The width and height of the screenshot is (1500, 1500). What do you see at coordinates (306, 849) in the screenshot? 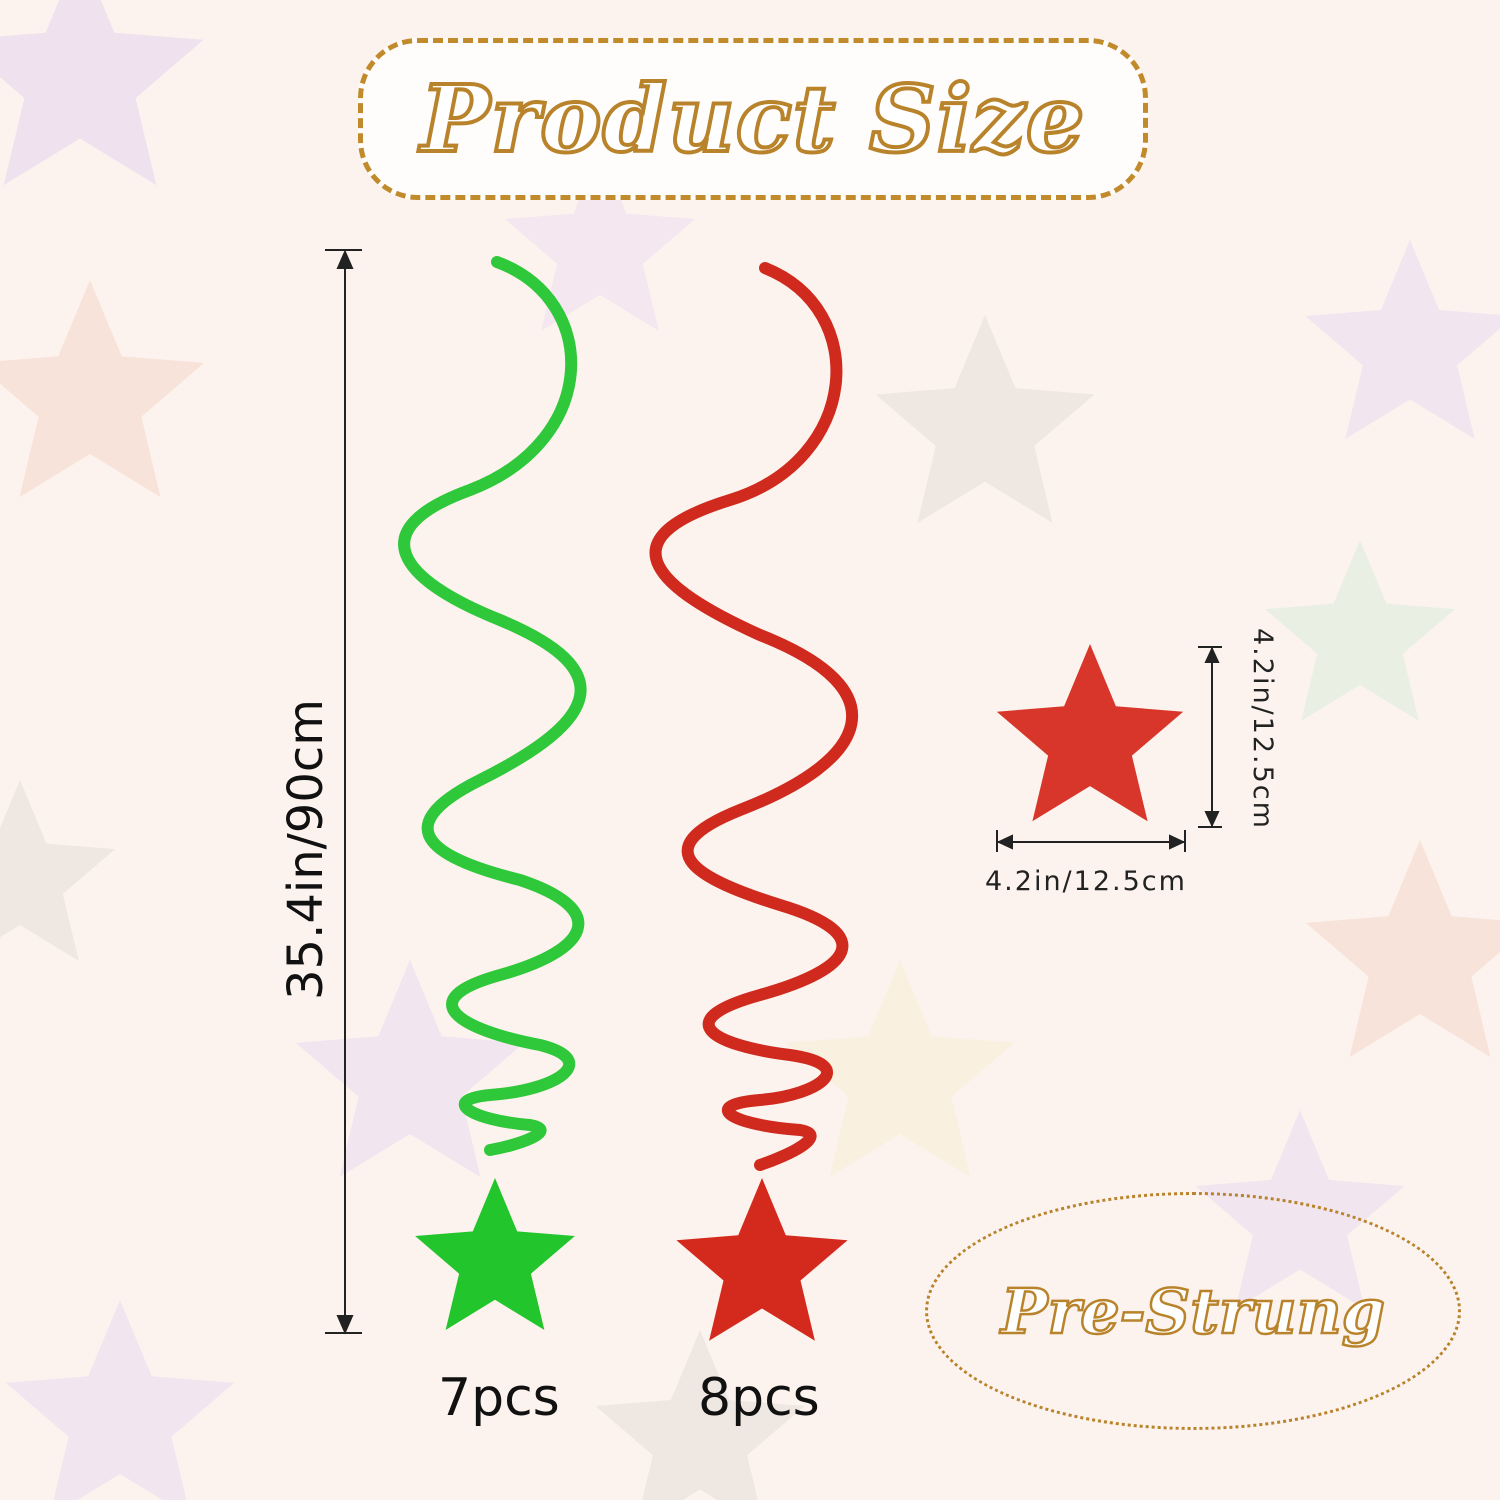
I see `length-label: 35.4in/90cm` at bounding box center [306, 849].